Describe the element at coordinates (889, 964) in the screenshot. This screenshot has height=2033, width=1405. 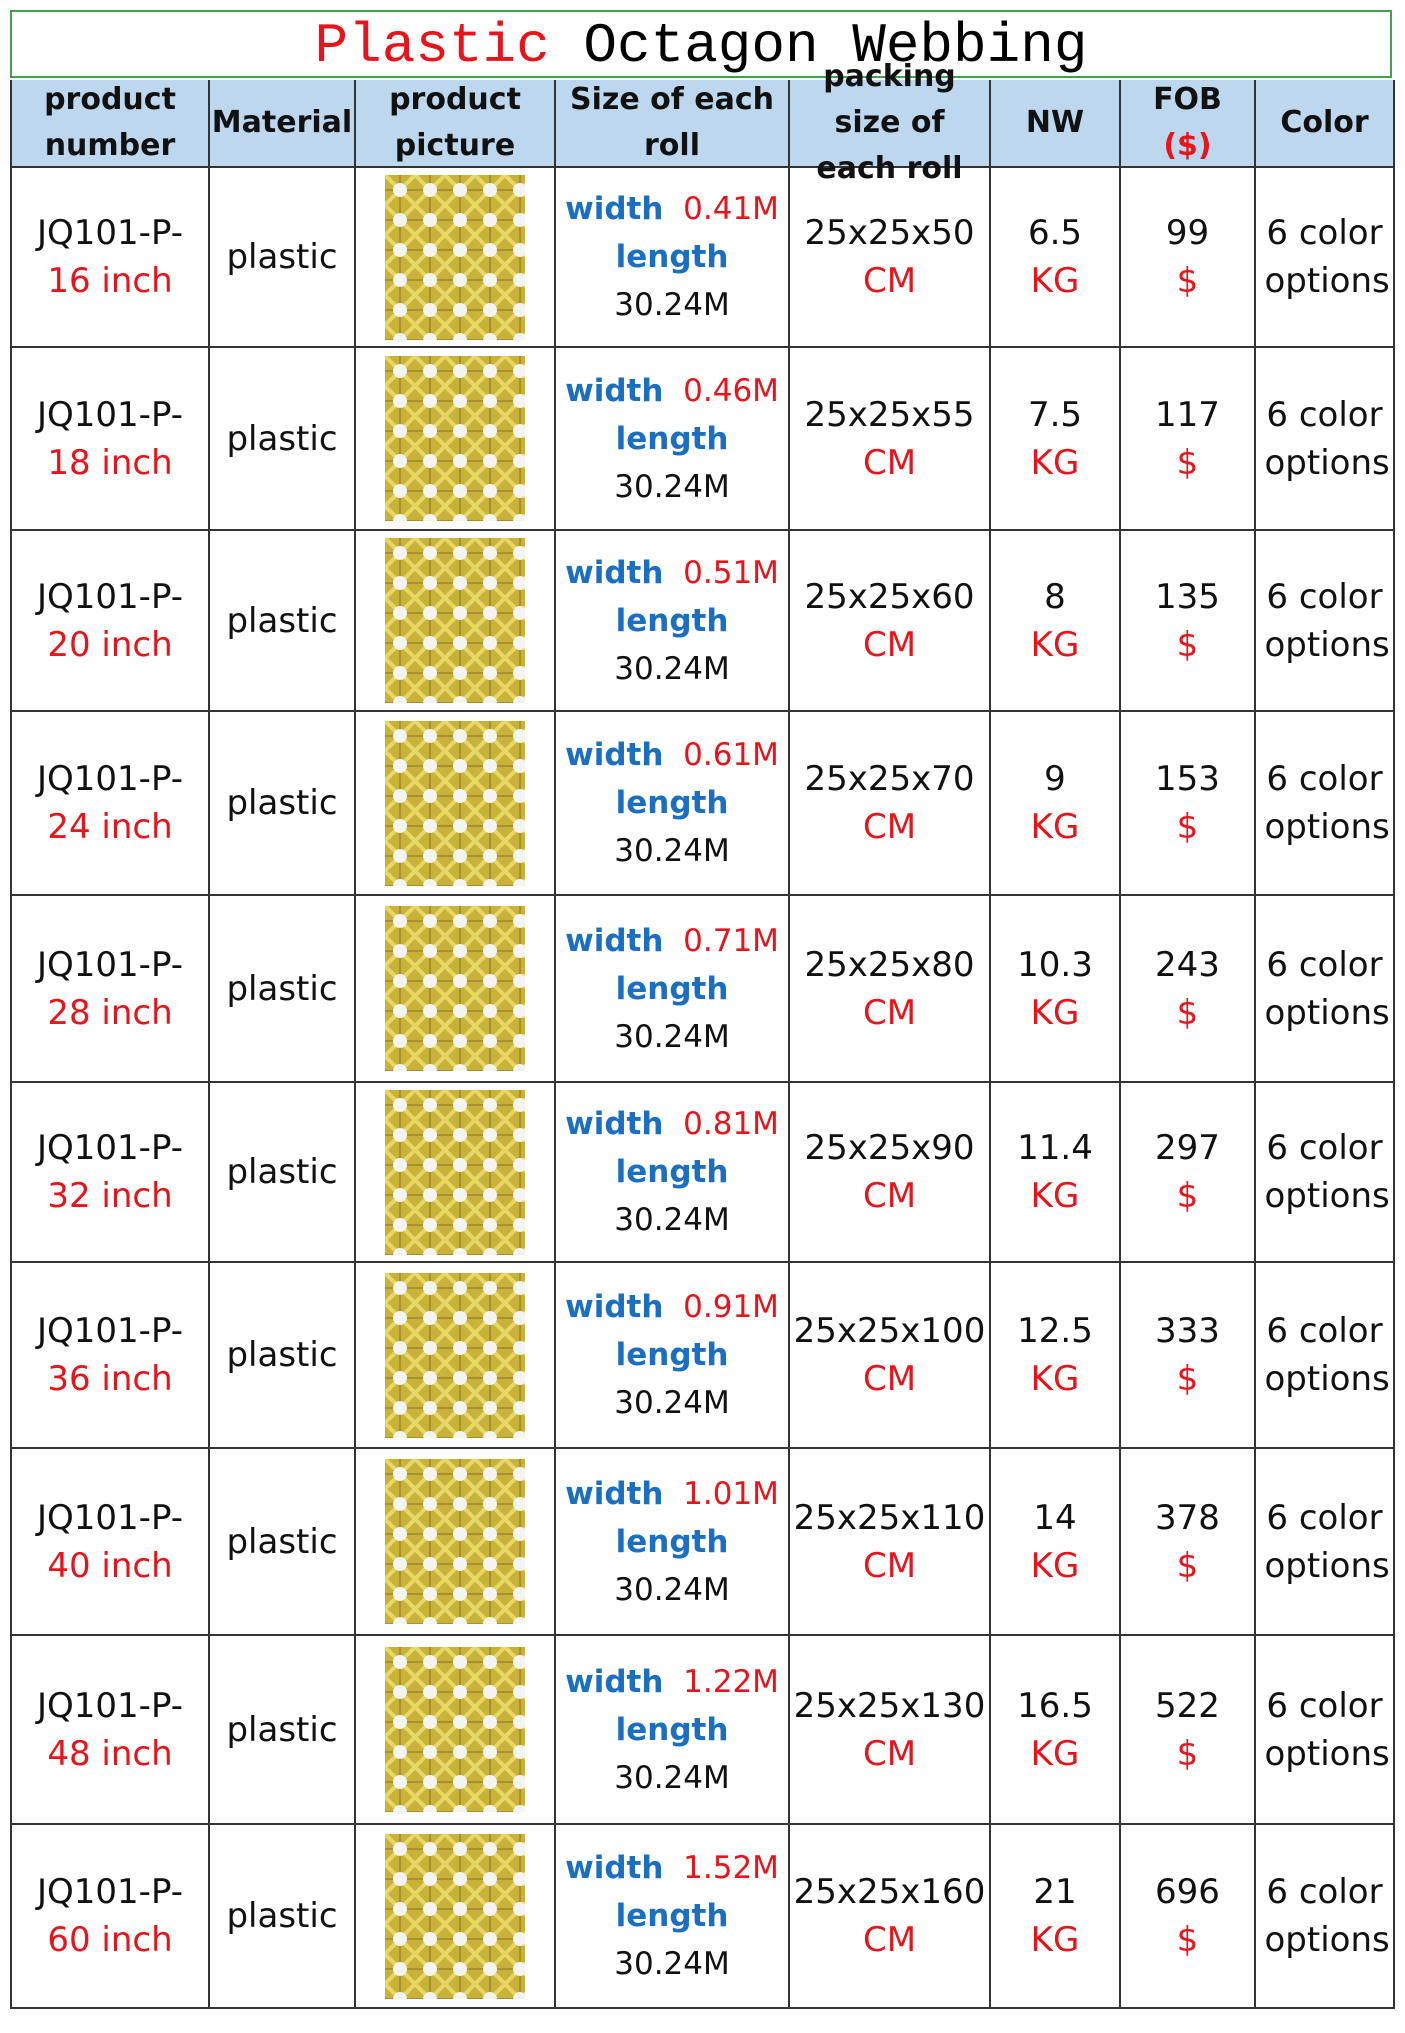
I see `packing: 25x25x80` at that location.